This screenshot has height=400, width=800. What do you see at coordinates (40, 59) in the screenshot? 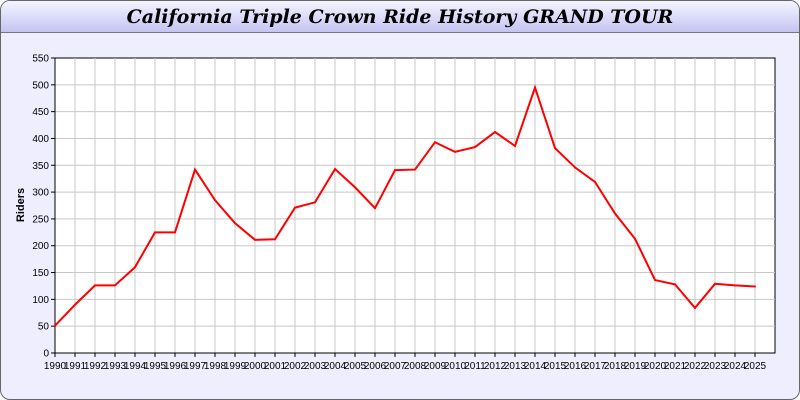
I see `y-tick-label: 550` at bounding box center [40, 59].